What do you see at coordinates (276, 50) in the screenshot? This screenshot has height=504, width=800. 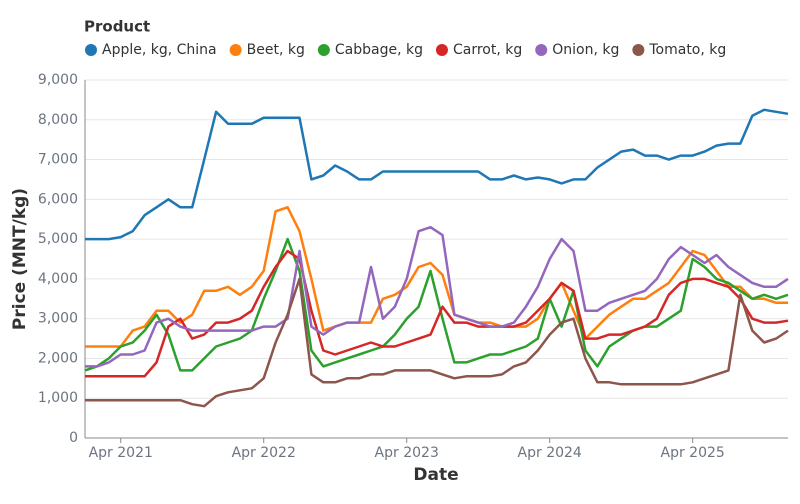 I see `legend-label: Beet, kg` at bounding box center [276, 50].